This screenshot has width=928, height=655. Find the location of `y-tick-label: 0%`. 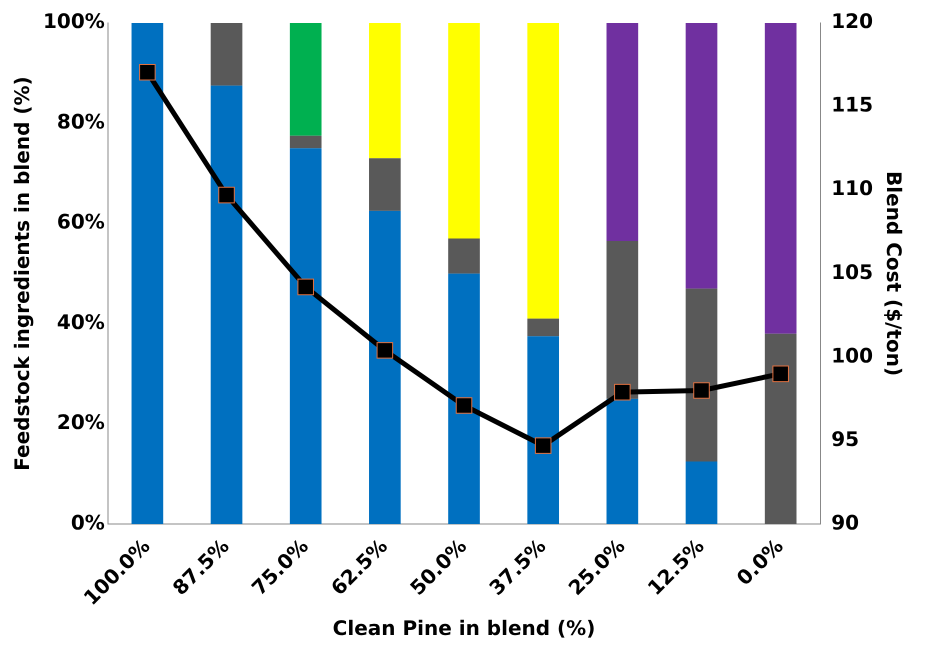

y-tick-label: 0% is located at coordinates (87, 522).